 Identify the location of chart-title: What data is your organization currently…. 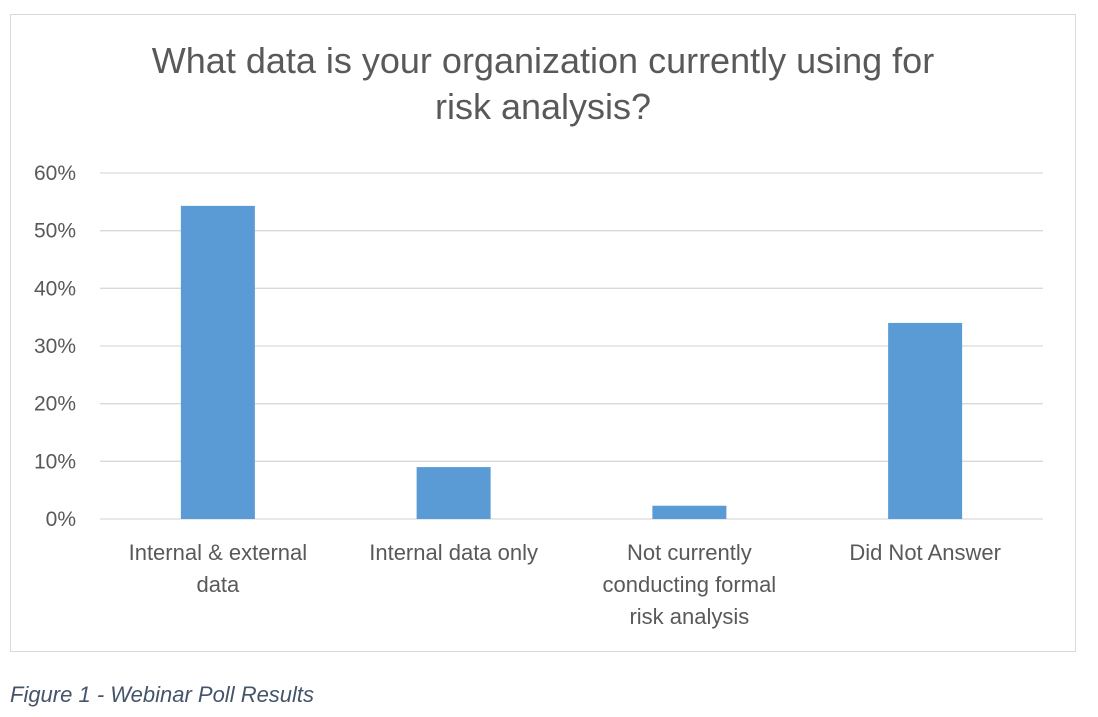
(543, 84).